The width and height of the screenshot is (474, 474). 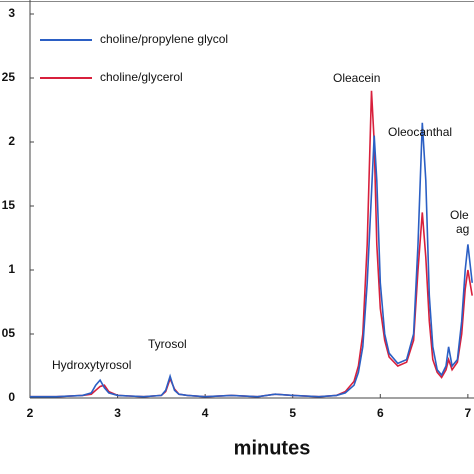 What do you see at coordinates (9, 205) in the screenshot?
I see `y-tick-label: 15` at bounding box center [9, 205].